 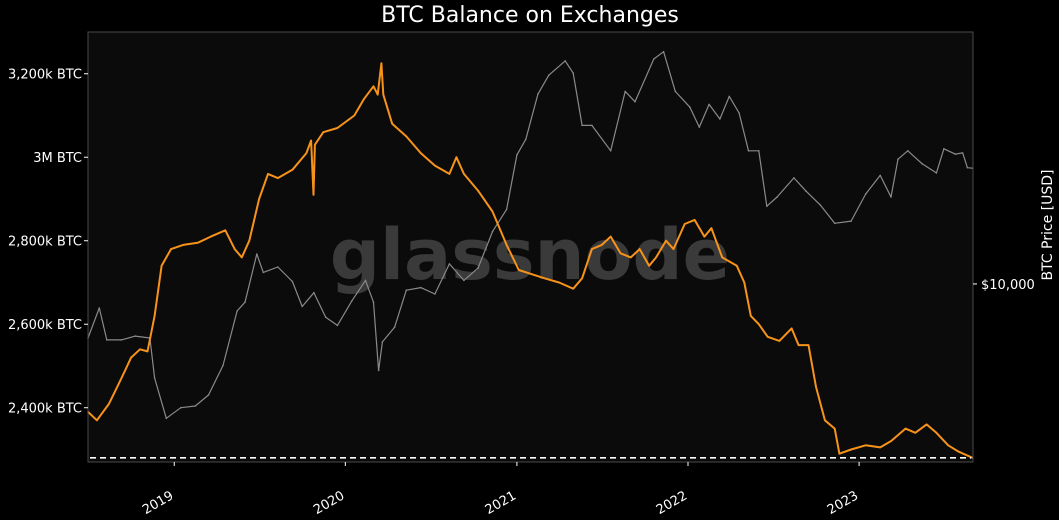 What do you see at coordinates (1048, 224) in the screenshot?
I see `right-axis-label: BTC Price [USD]` at bounding box center [1048, 224].